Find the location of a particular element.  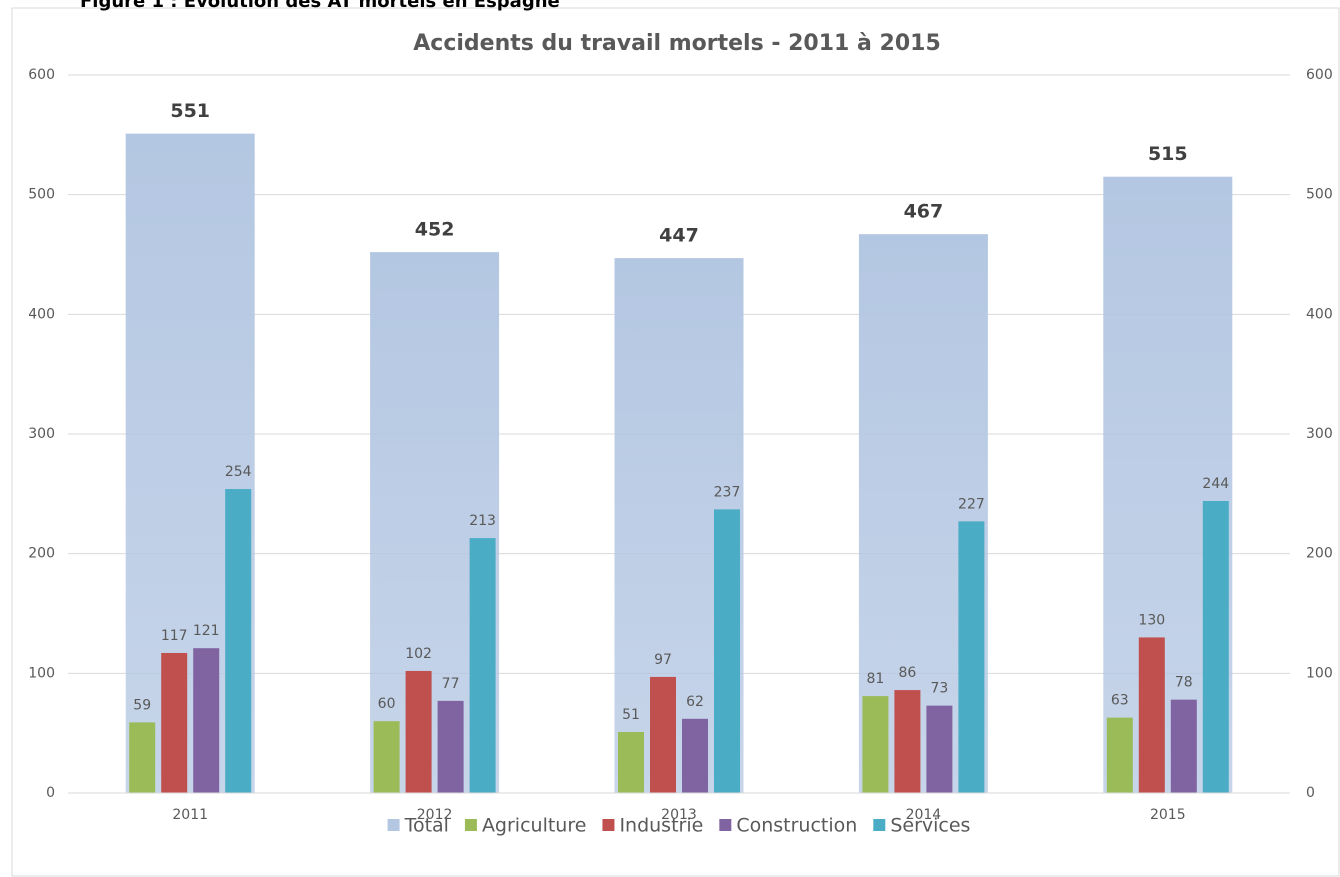

y-tick-label: 600 is located at coordinates (41, 75).